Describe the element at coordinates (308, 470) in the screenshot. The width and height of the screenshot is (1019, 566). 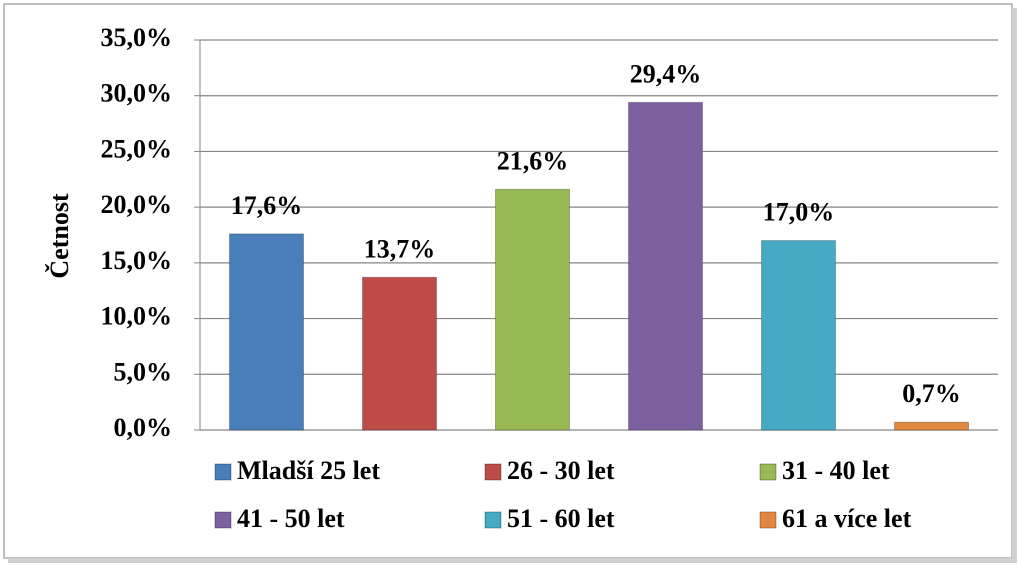
I see `legend-label: Mladší 25 let` at that location.